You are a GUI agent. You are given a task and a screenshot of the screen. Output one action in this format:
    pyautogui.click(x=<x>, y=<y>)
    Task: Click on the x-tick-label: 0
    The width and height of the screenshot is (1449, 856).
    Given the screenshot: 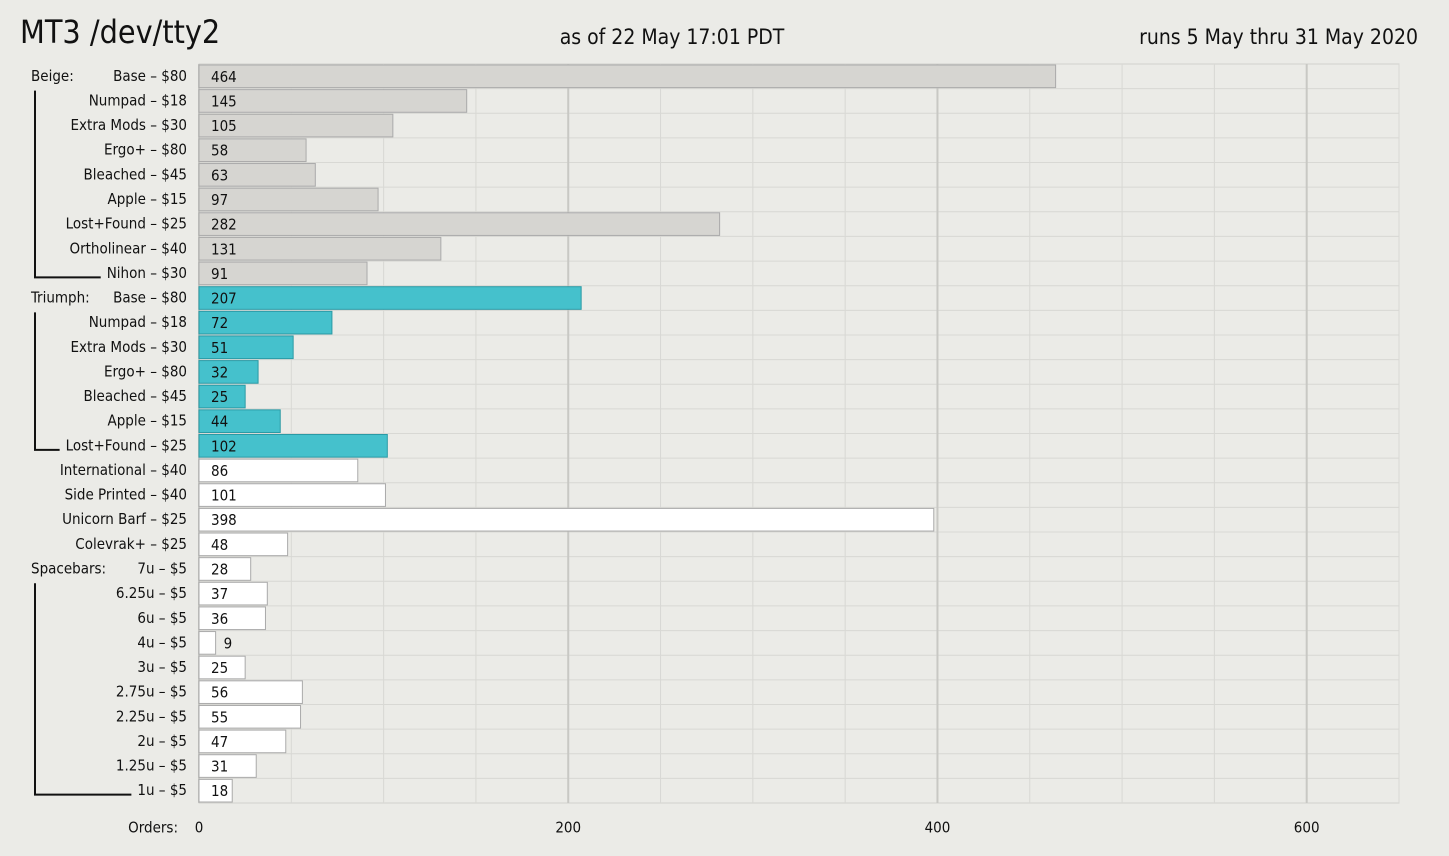 What is the action you would take?
    pyautogui.click(x=199, y=828)
    